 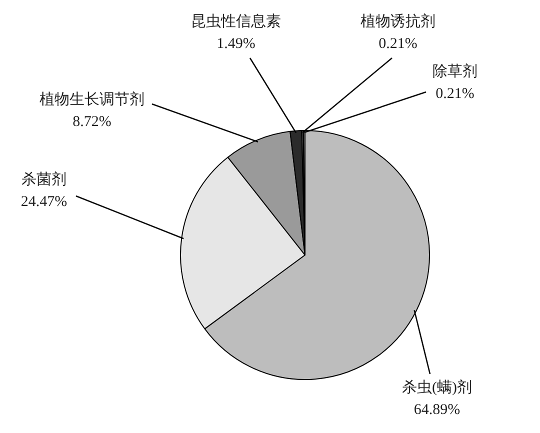 What do you see at coordinates (437, 387) in the screenshot?
I see `slice-label: 杀虫(螨)剂` at bounding box center [437, 387].